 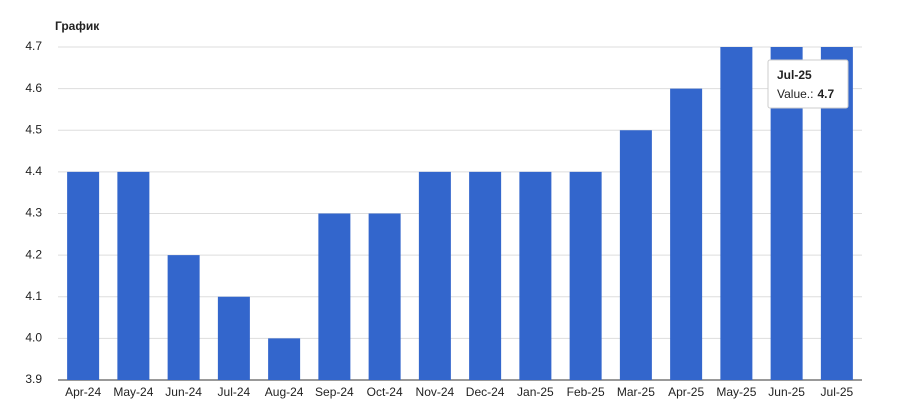 What do you see at coordinates (234, 392) in the screenshot?
I see `x-tick-label: Jul-24` at bounding box center [234, 392].